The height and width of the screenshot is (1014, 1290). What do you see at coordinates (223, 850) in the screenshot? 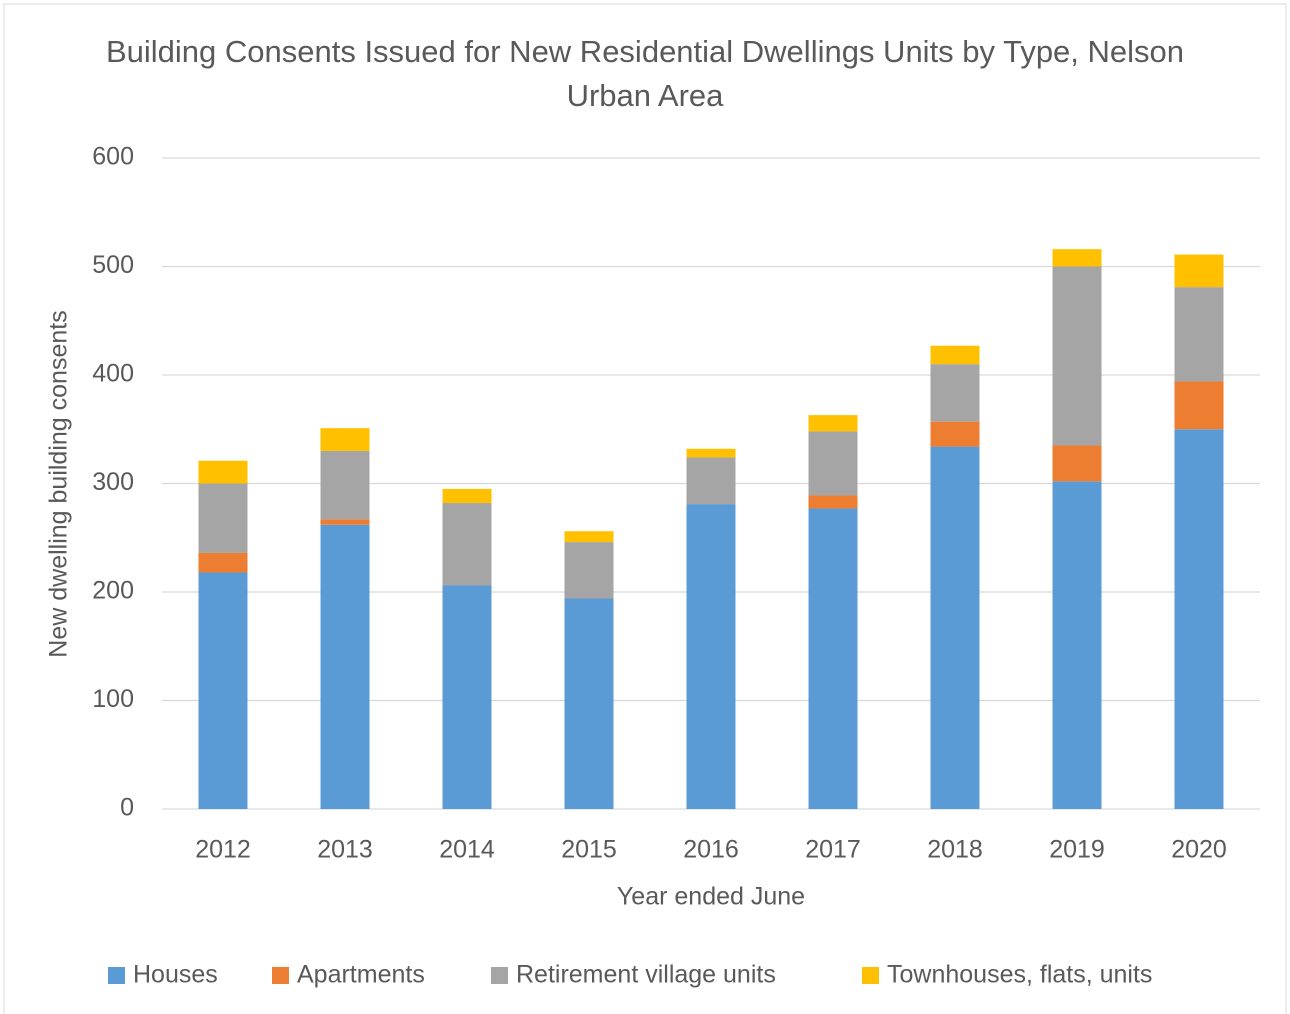
I see `x-tick-label: 2012` at bounding box center [223, 850].